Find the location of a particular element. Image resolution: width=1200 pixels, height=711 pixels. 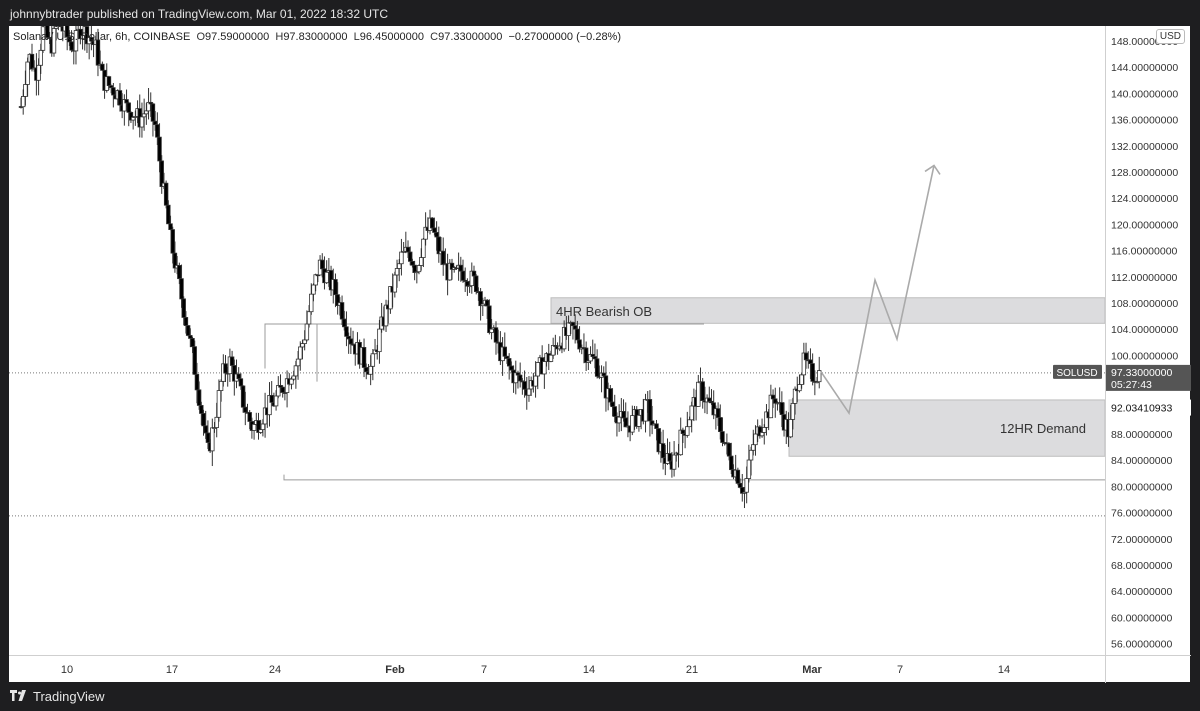

time-tick-label: 14 is located at coordinates (589, 670).